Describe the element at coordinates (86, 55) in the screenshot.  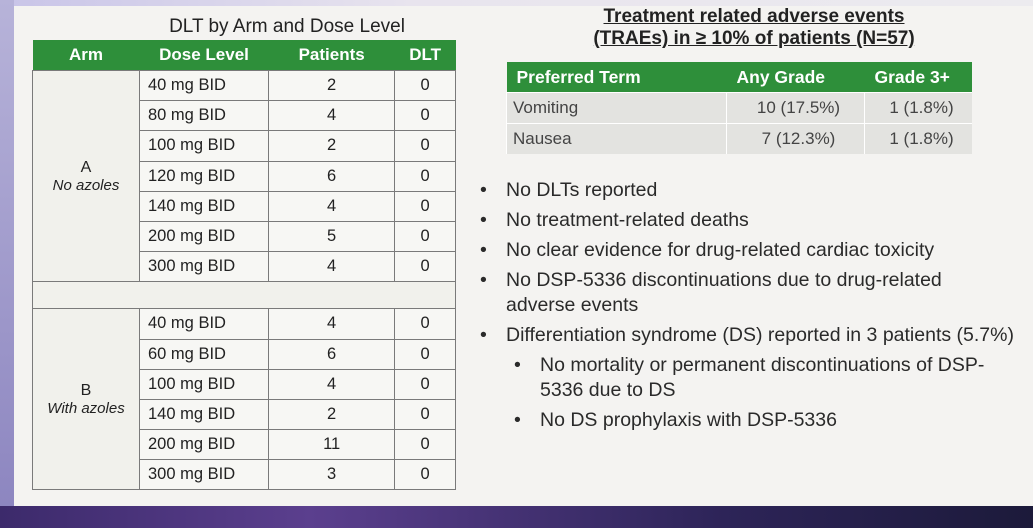
I see `header-arm: Arm` at that location.